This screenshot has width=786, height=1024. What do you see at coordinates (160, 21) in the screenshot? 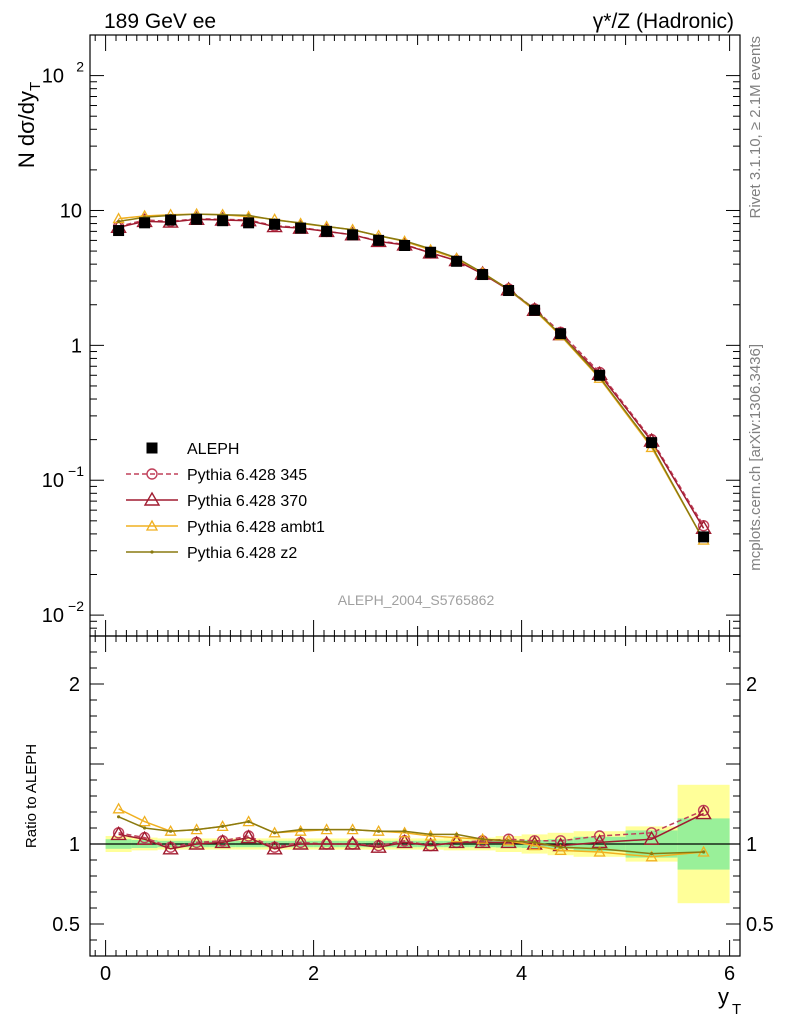
I see `left-title: 189 GeV ee` at bounding box center [160, 21].